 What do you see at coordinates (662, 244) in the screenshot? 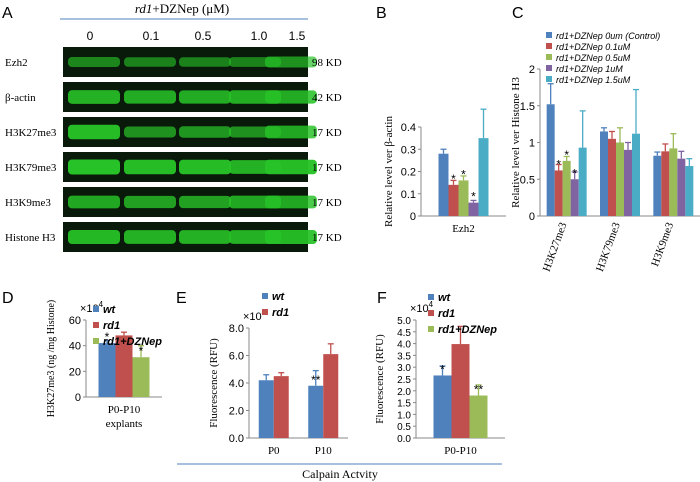
I see `category-label: H3K9me3` at bounding box center [662, 244].